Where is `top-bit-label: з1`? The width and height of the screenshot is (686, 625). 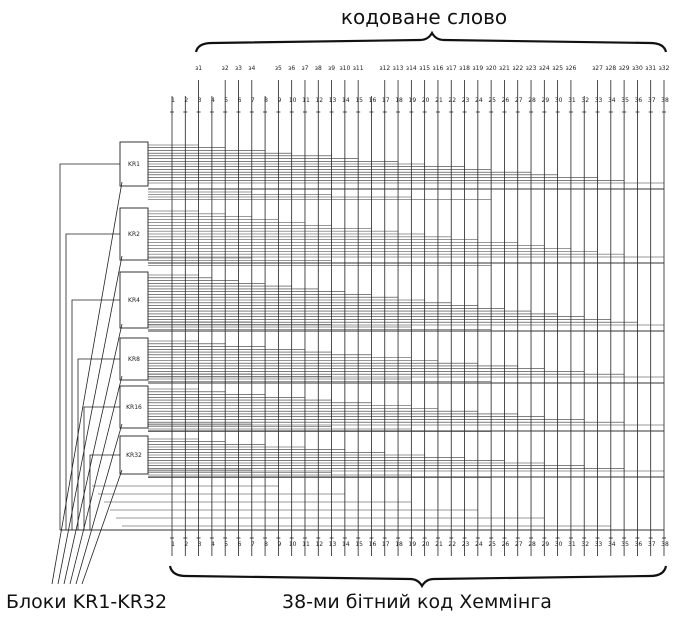
top-bit-label: з1 is located at coordinates (198, 68).